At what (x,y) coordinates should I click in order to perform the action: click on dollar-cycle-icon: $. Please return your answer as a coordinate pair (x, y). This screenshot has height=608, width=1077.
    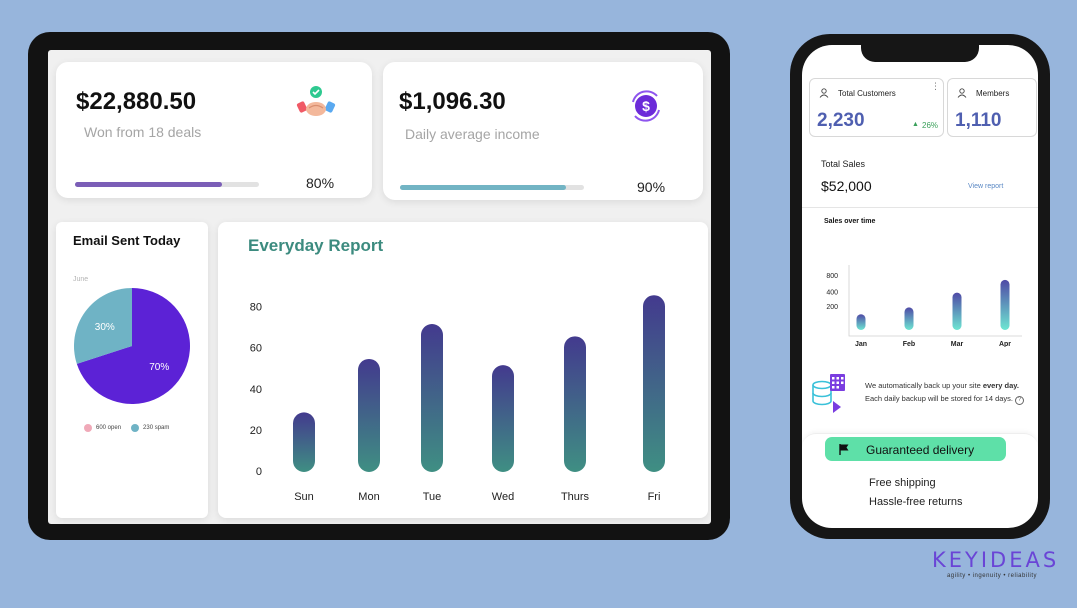
    Looking at the image, I should click on (646, 106).